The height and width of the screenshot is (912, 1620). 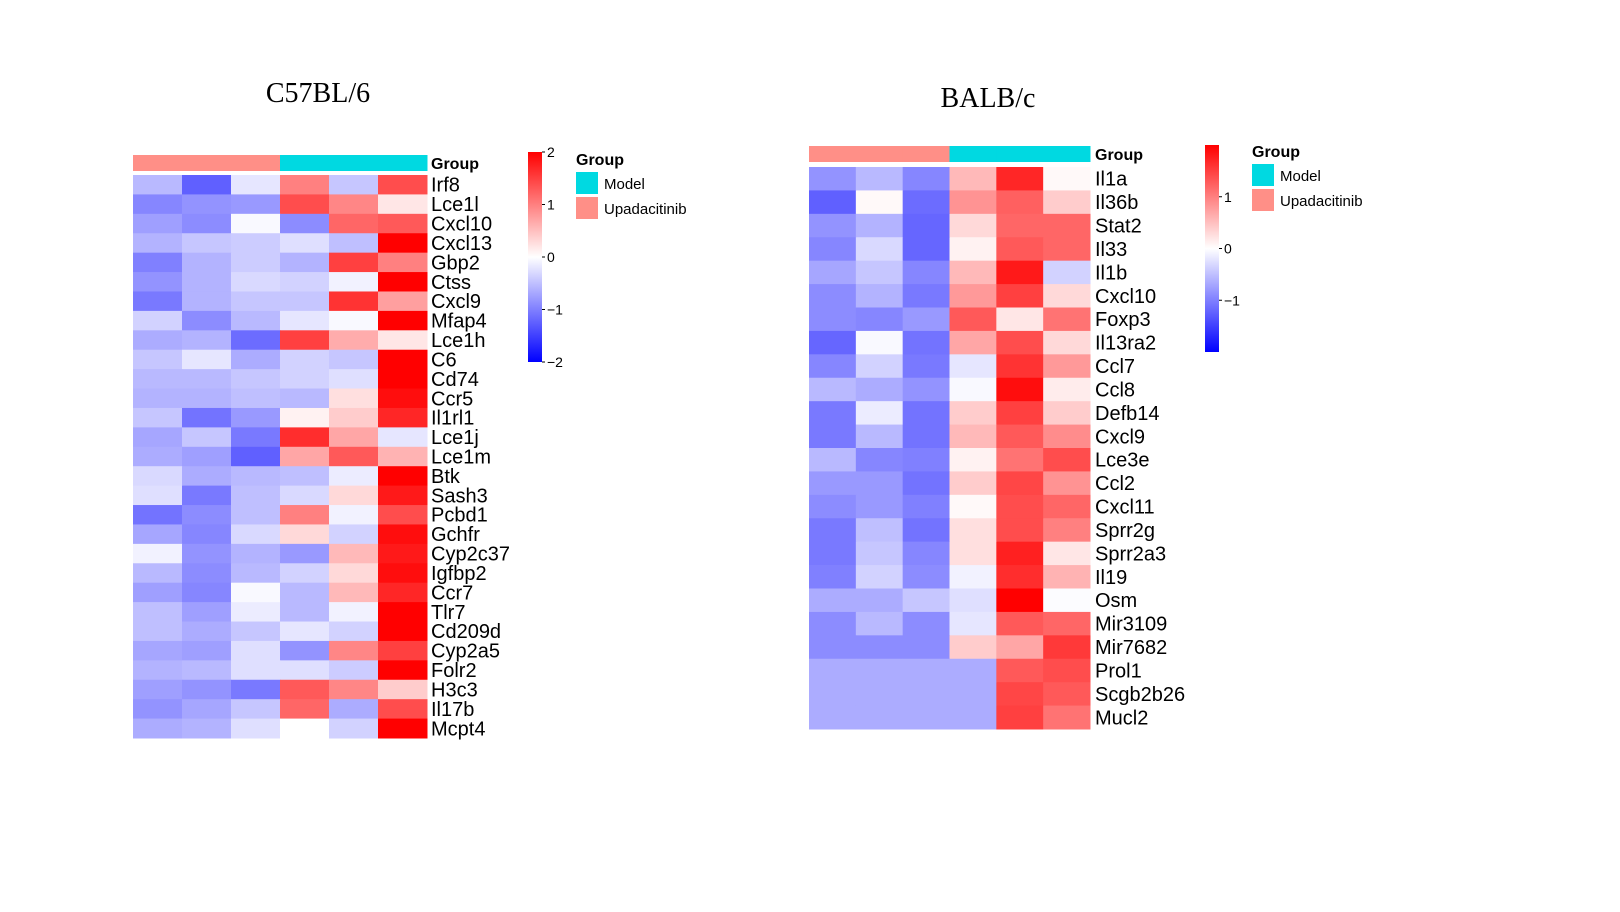 What do you see at coordinates (1276, 152) in the screenshot?
I see `group-legend-title: Group` at bounding box center [1276, 152].